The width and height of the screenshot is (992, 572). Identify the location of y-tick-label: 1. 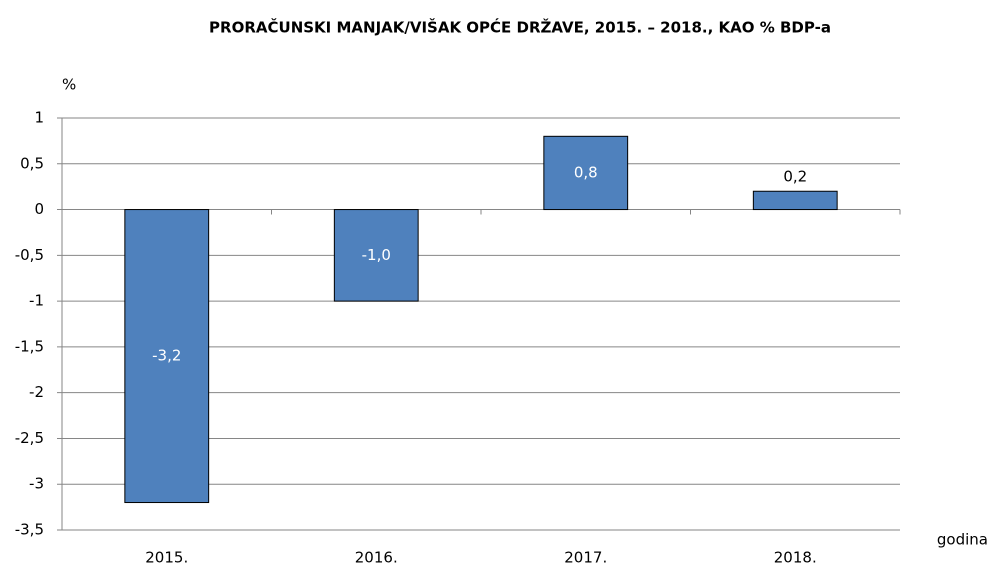
(39, 118).